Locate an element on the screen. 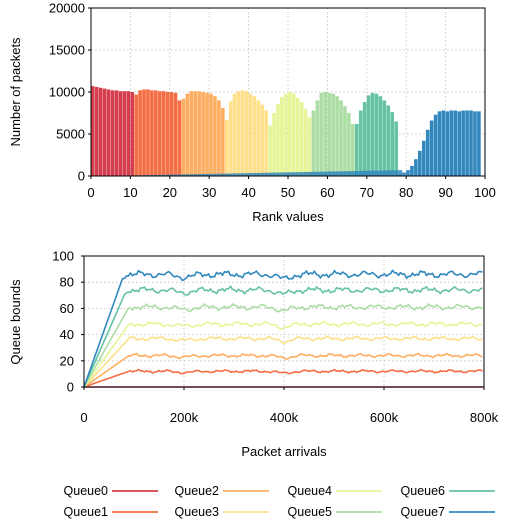 The height and width of the screenshot is (529, 513). histogram-bars is located at coordinates (286, 131).